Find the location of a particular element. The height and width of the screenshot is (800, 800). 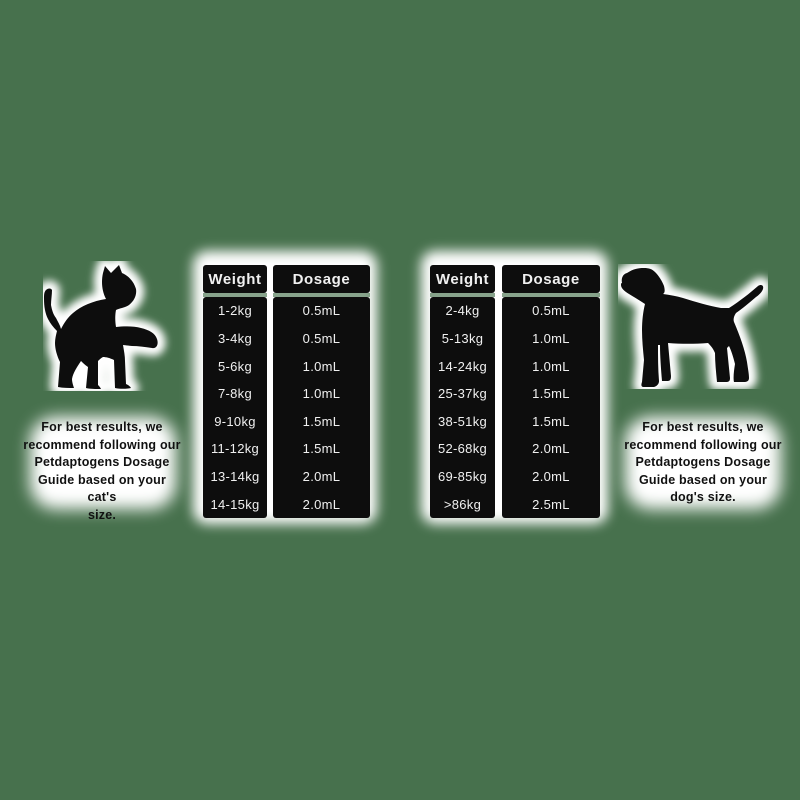

note-line: Guide based on your is located at coordinates (703, 479).